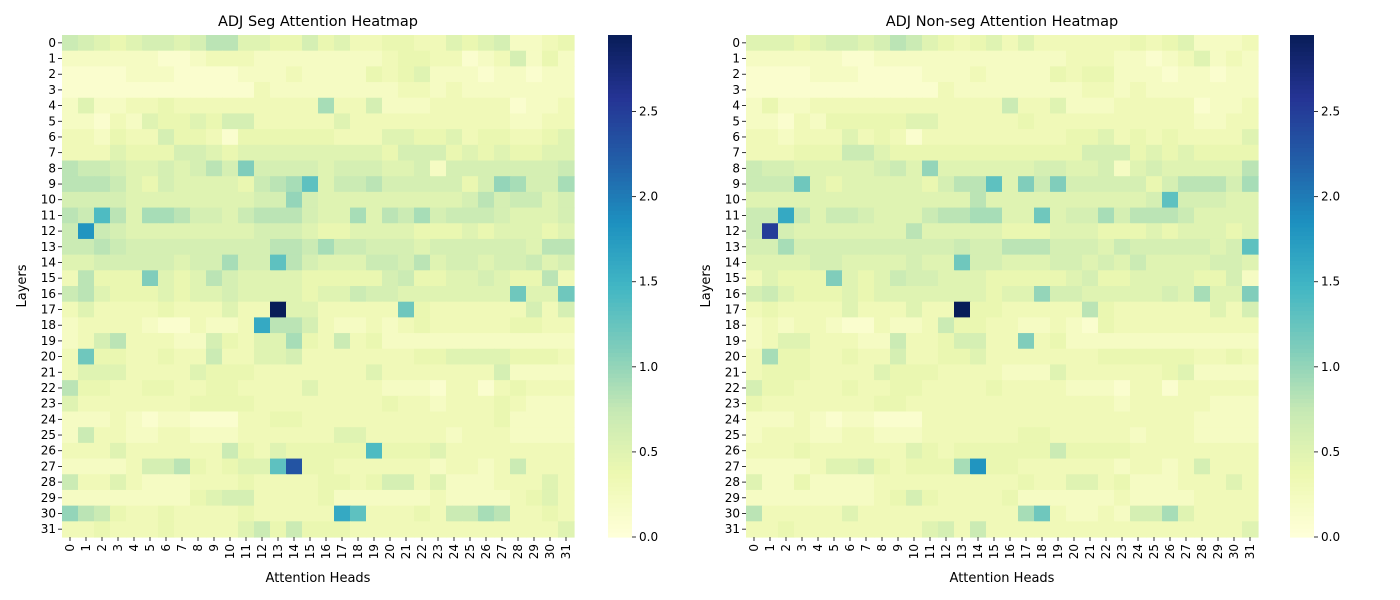 This screenshot has width=1400, height=600. What do you see at coordinates (470, 551) in the screenshot?
I see `x-tick-label: 25` at bounding box center [470, 551].